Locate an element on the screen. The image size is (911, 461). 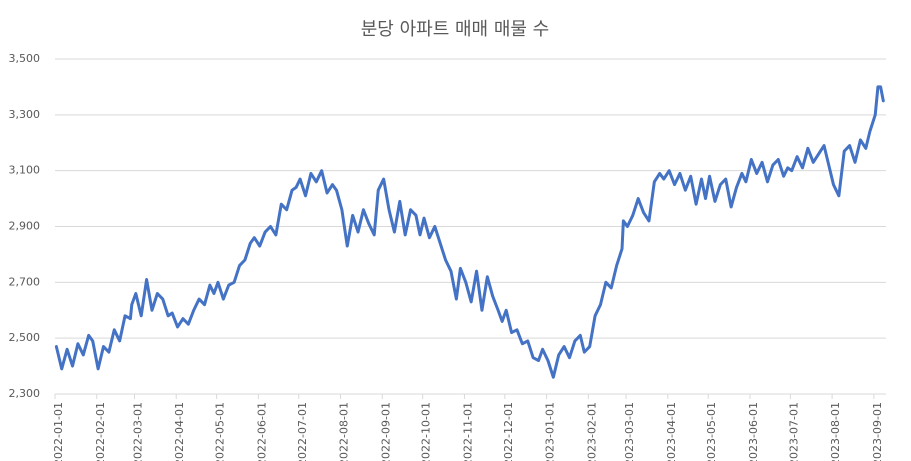
x-tick-label: 2023-09-01 is located at coordinates (877, 431).